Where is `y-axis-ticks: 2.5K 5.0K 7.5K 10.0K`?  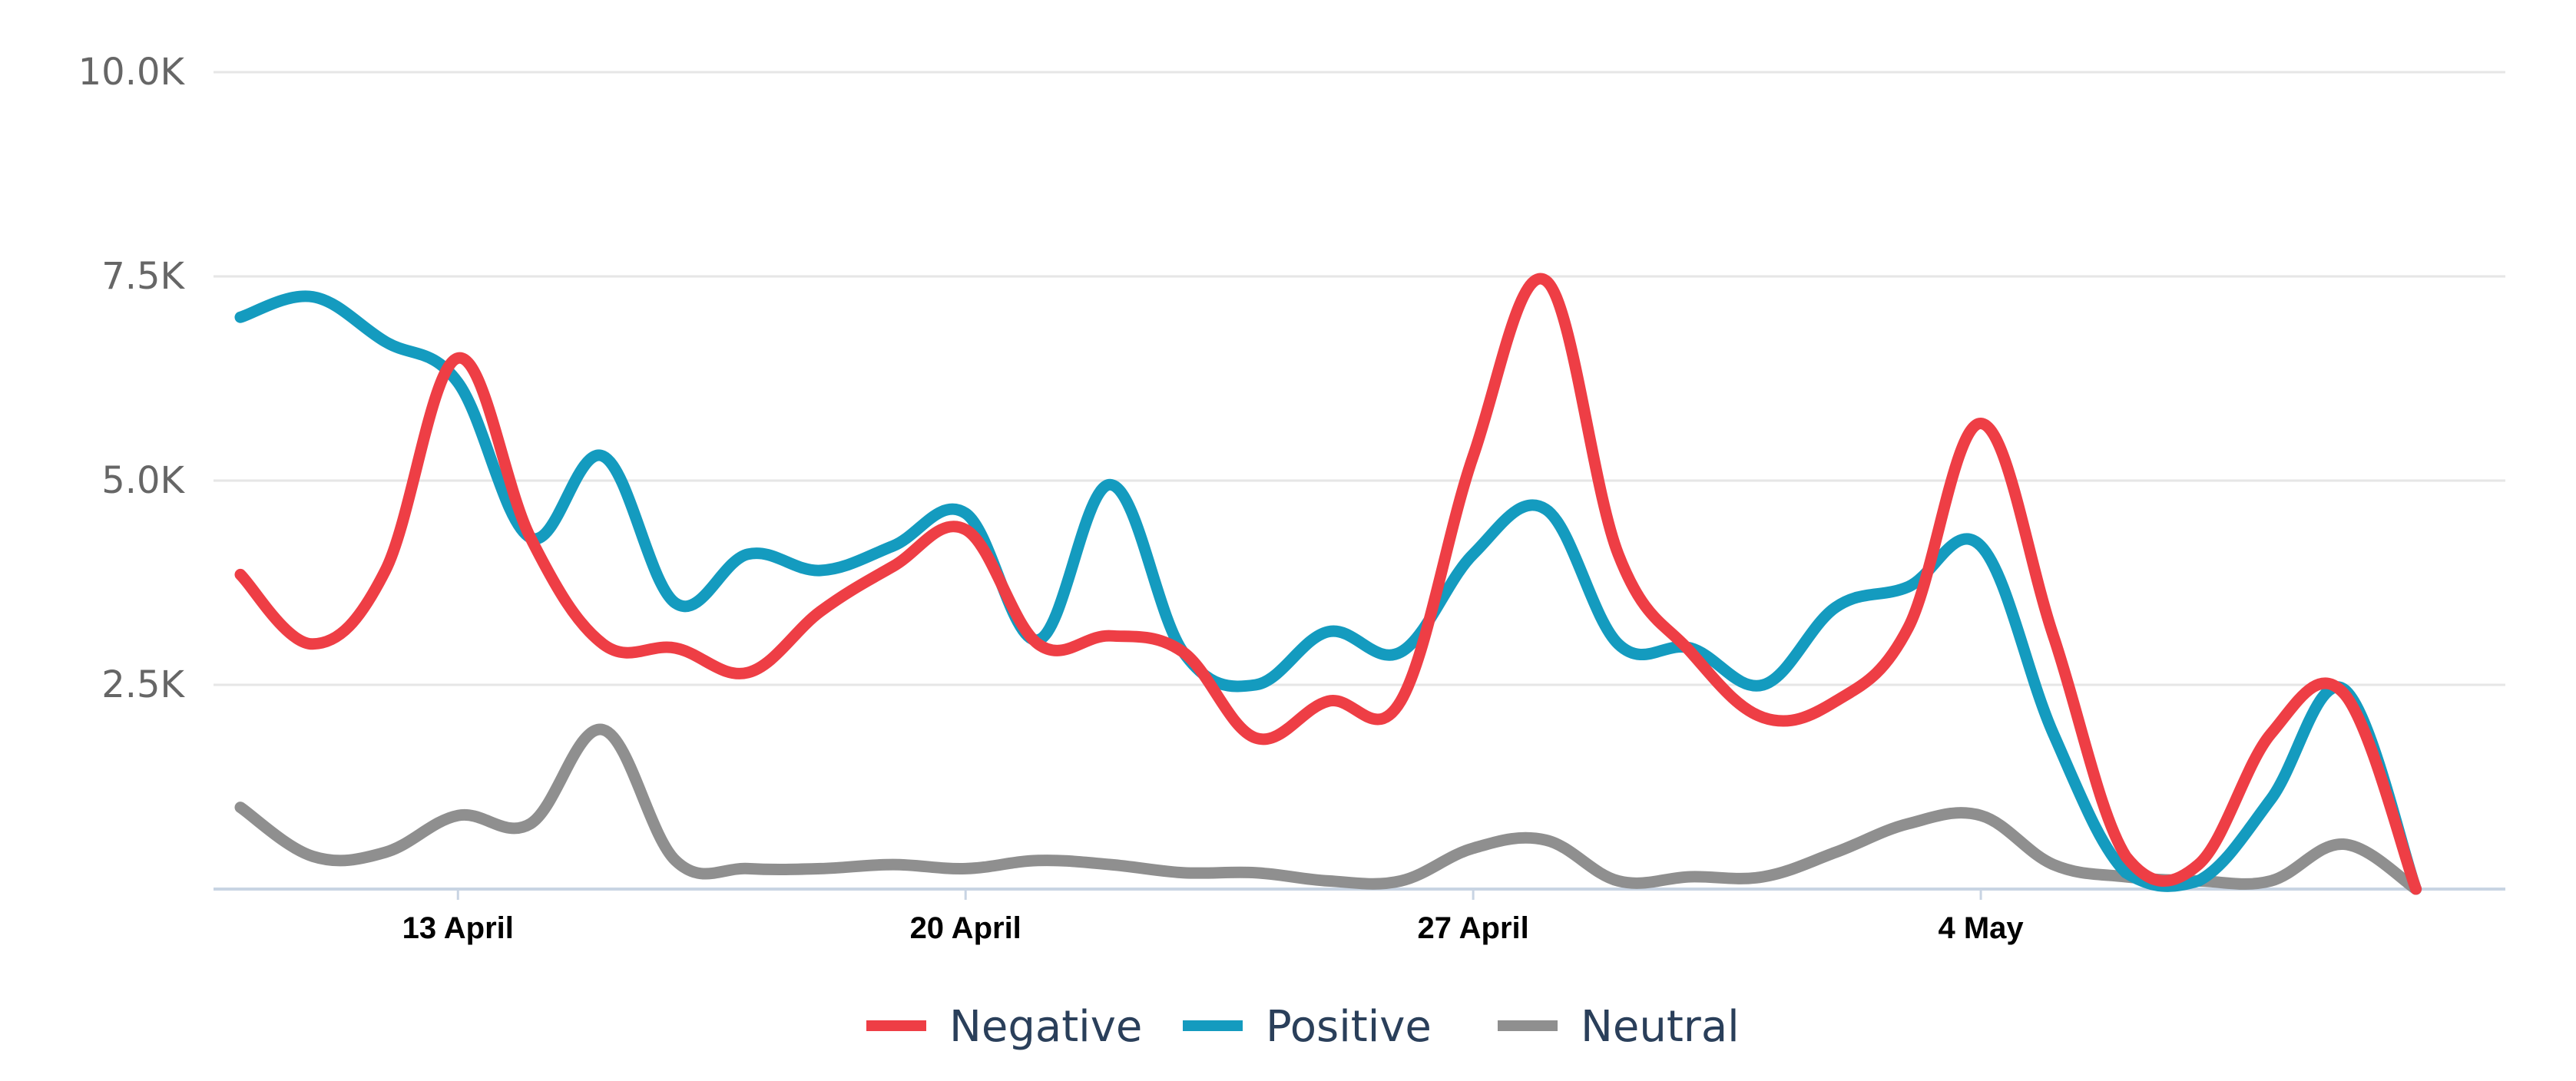
y-axis-ticks: 2.5K 5.0K 7.5K 10.0K is located at coordinates (132, 378).